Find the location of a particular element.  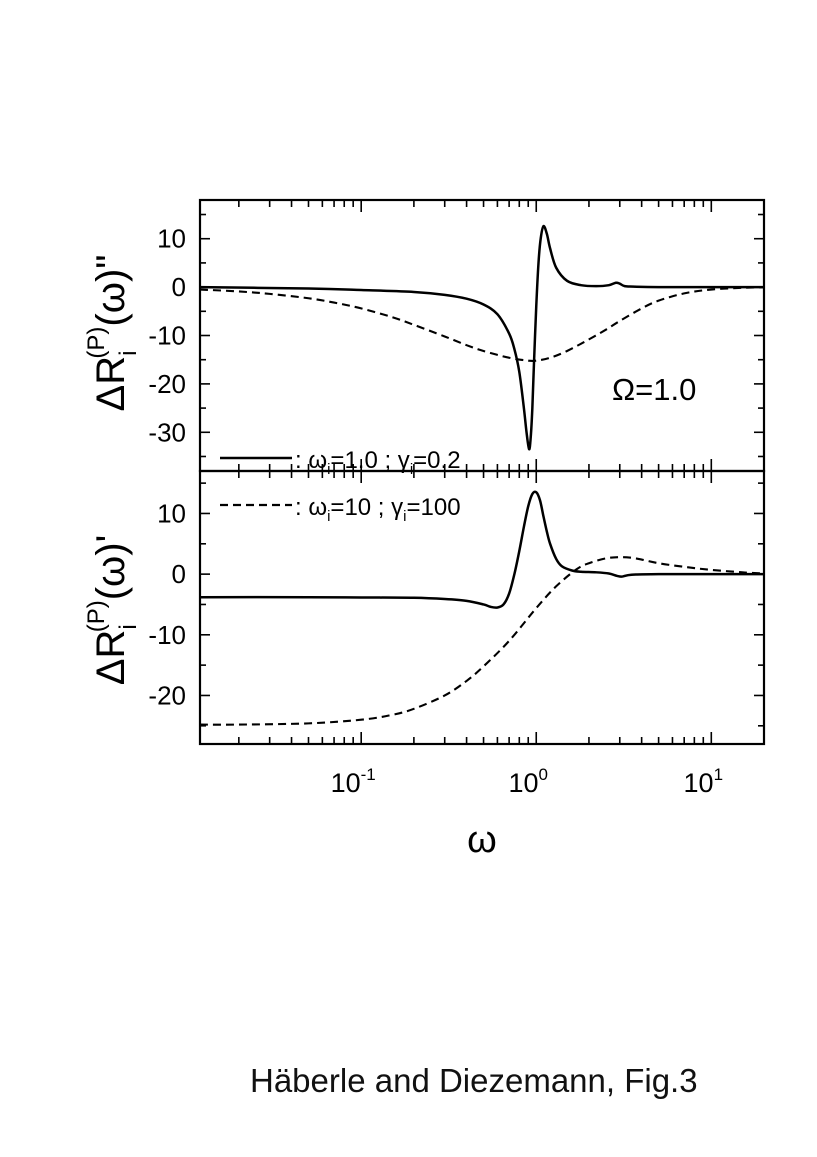

top-ylabel: ΔRi (P)(ω)" is located at coordinates (112, 332).